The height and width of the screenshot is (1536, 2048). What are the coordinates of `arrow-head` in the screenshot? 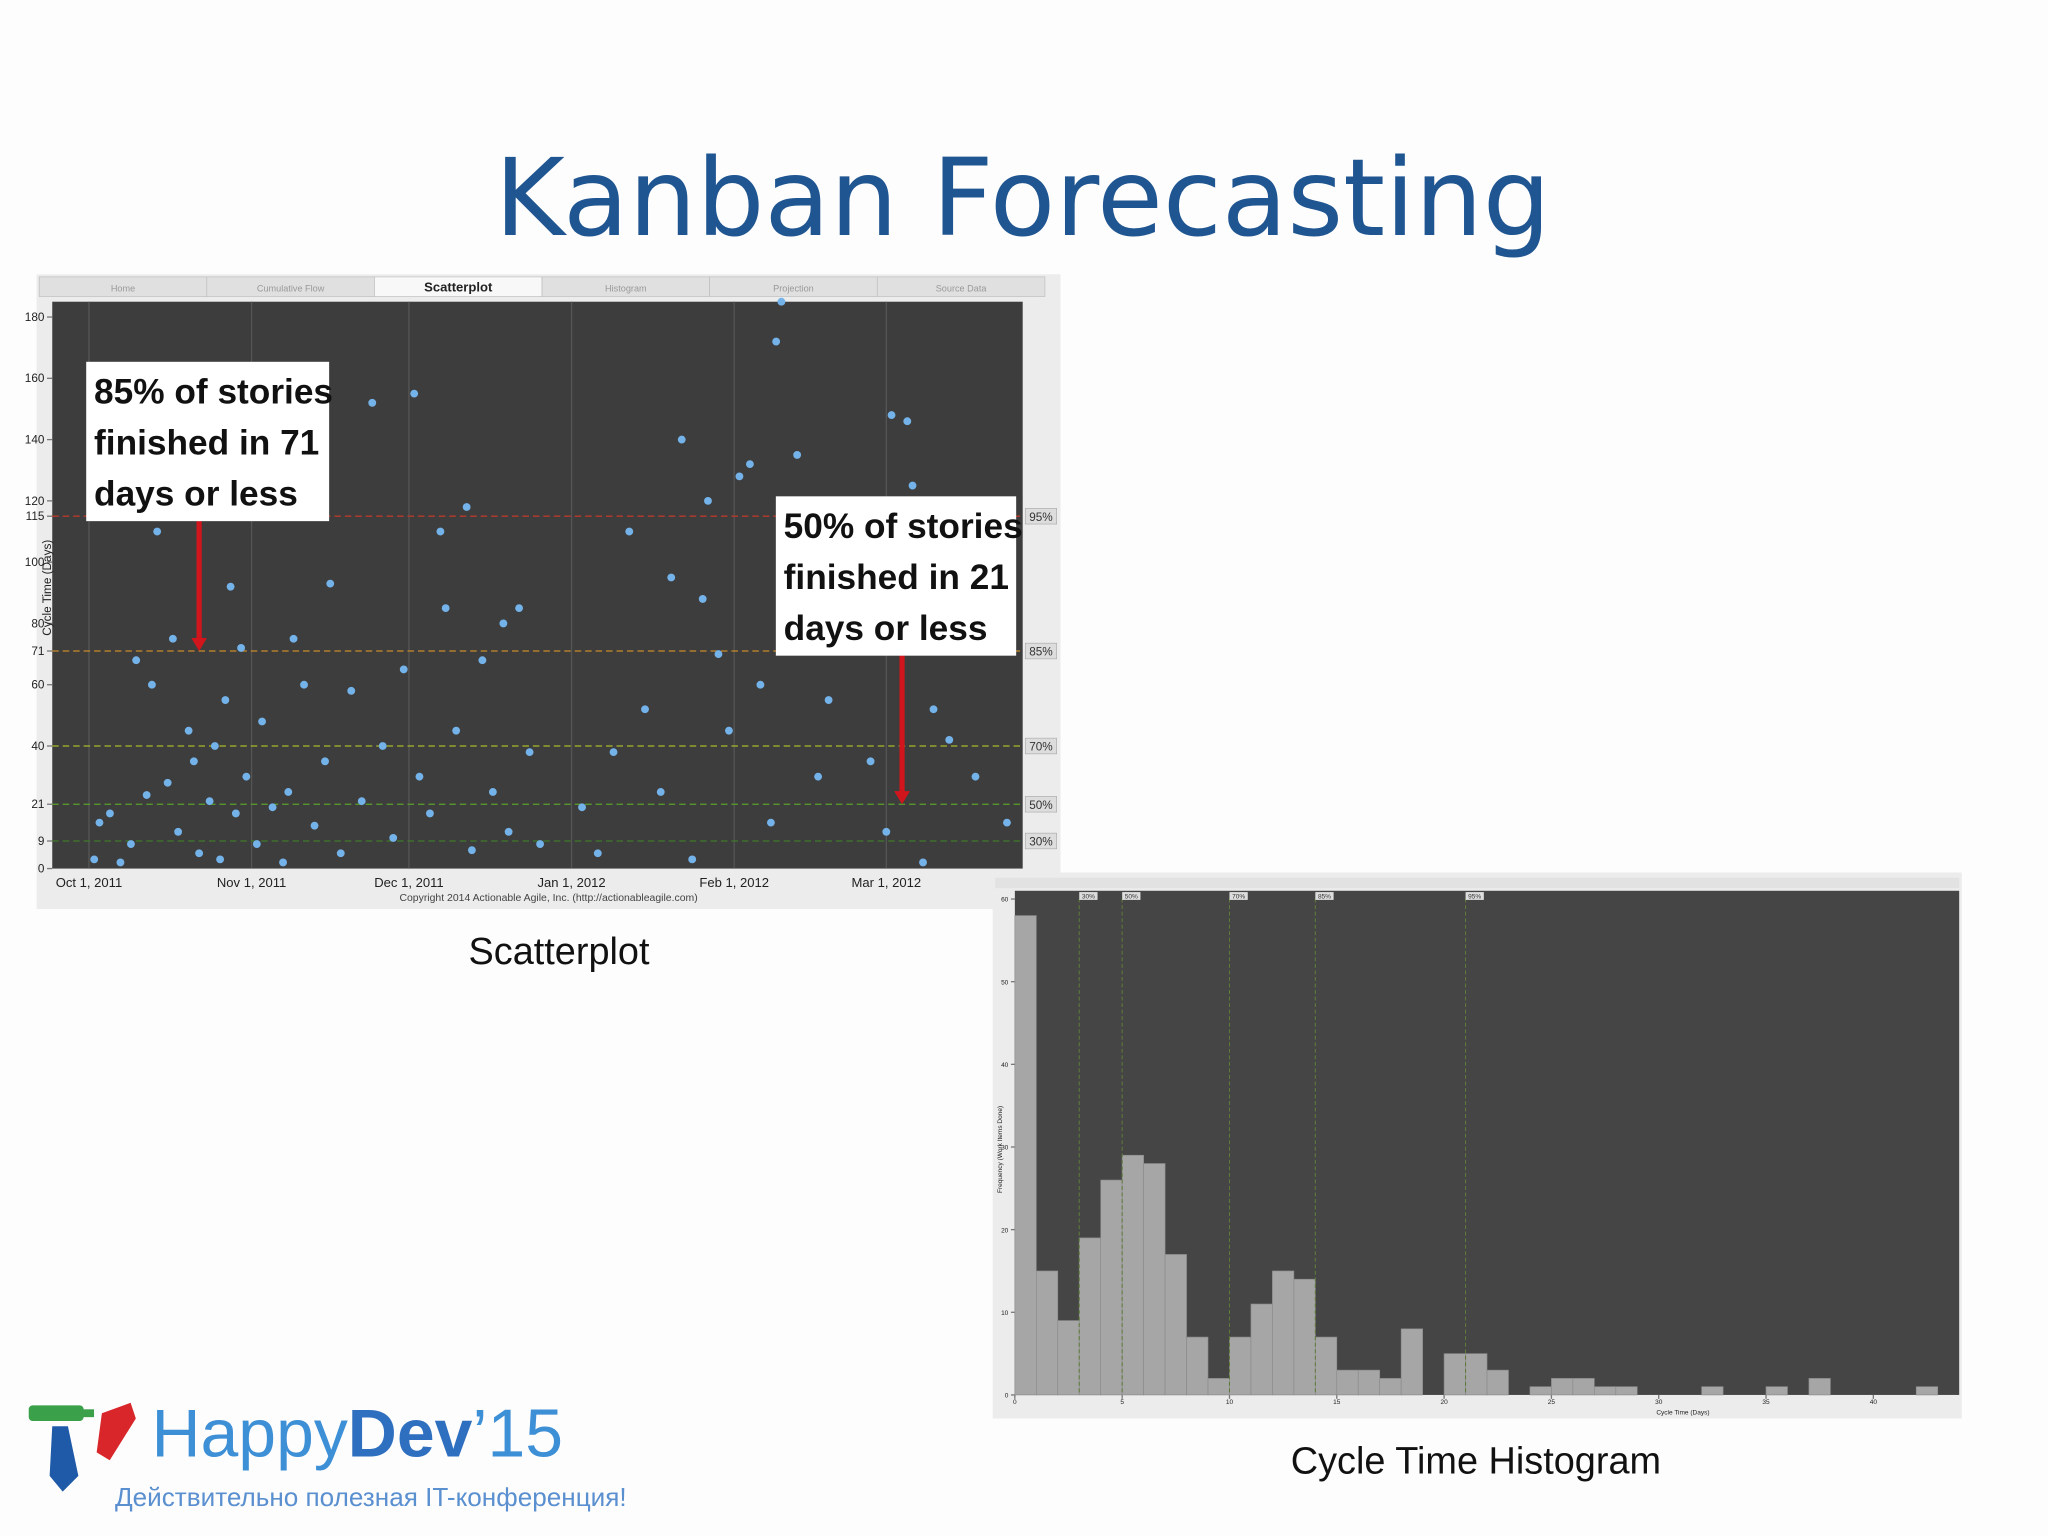 It's located at (199, 644).